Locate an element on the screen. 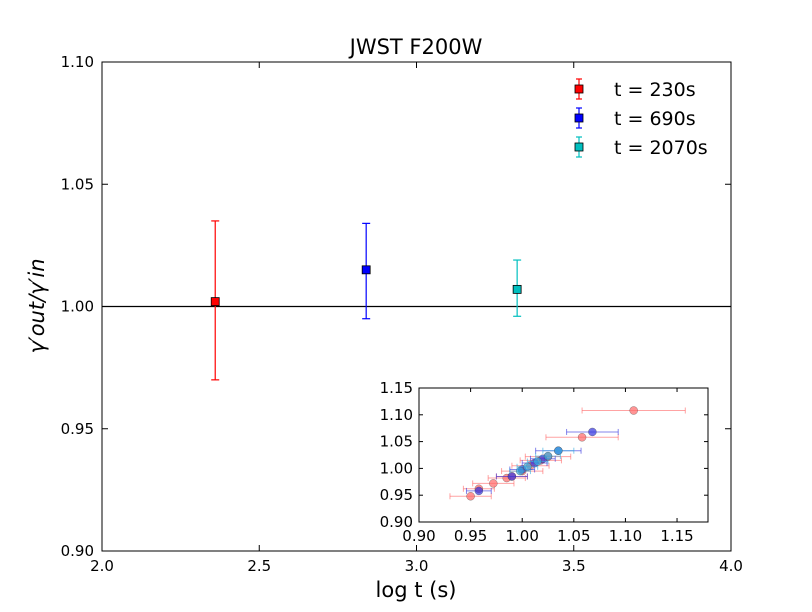 The width and height of the screenshot is (812, 612). x-tick-label: 4.0 is located at coordinates (731, 566).